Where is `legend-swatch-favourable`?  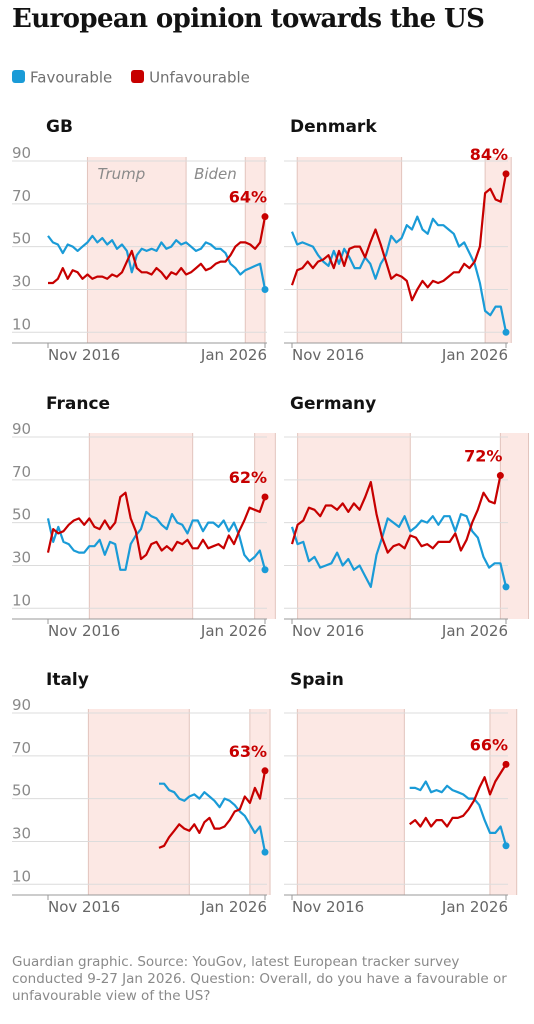 legend-swatch-favourable is located at coordinates (18, 77).